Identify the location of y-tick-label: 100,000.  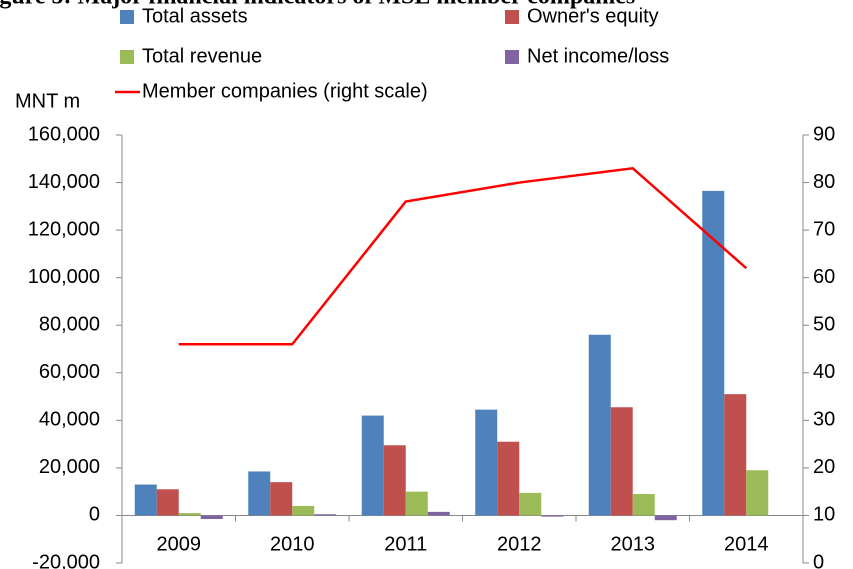
(64, 277).